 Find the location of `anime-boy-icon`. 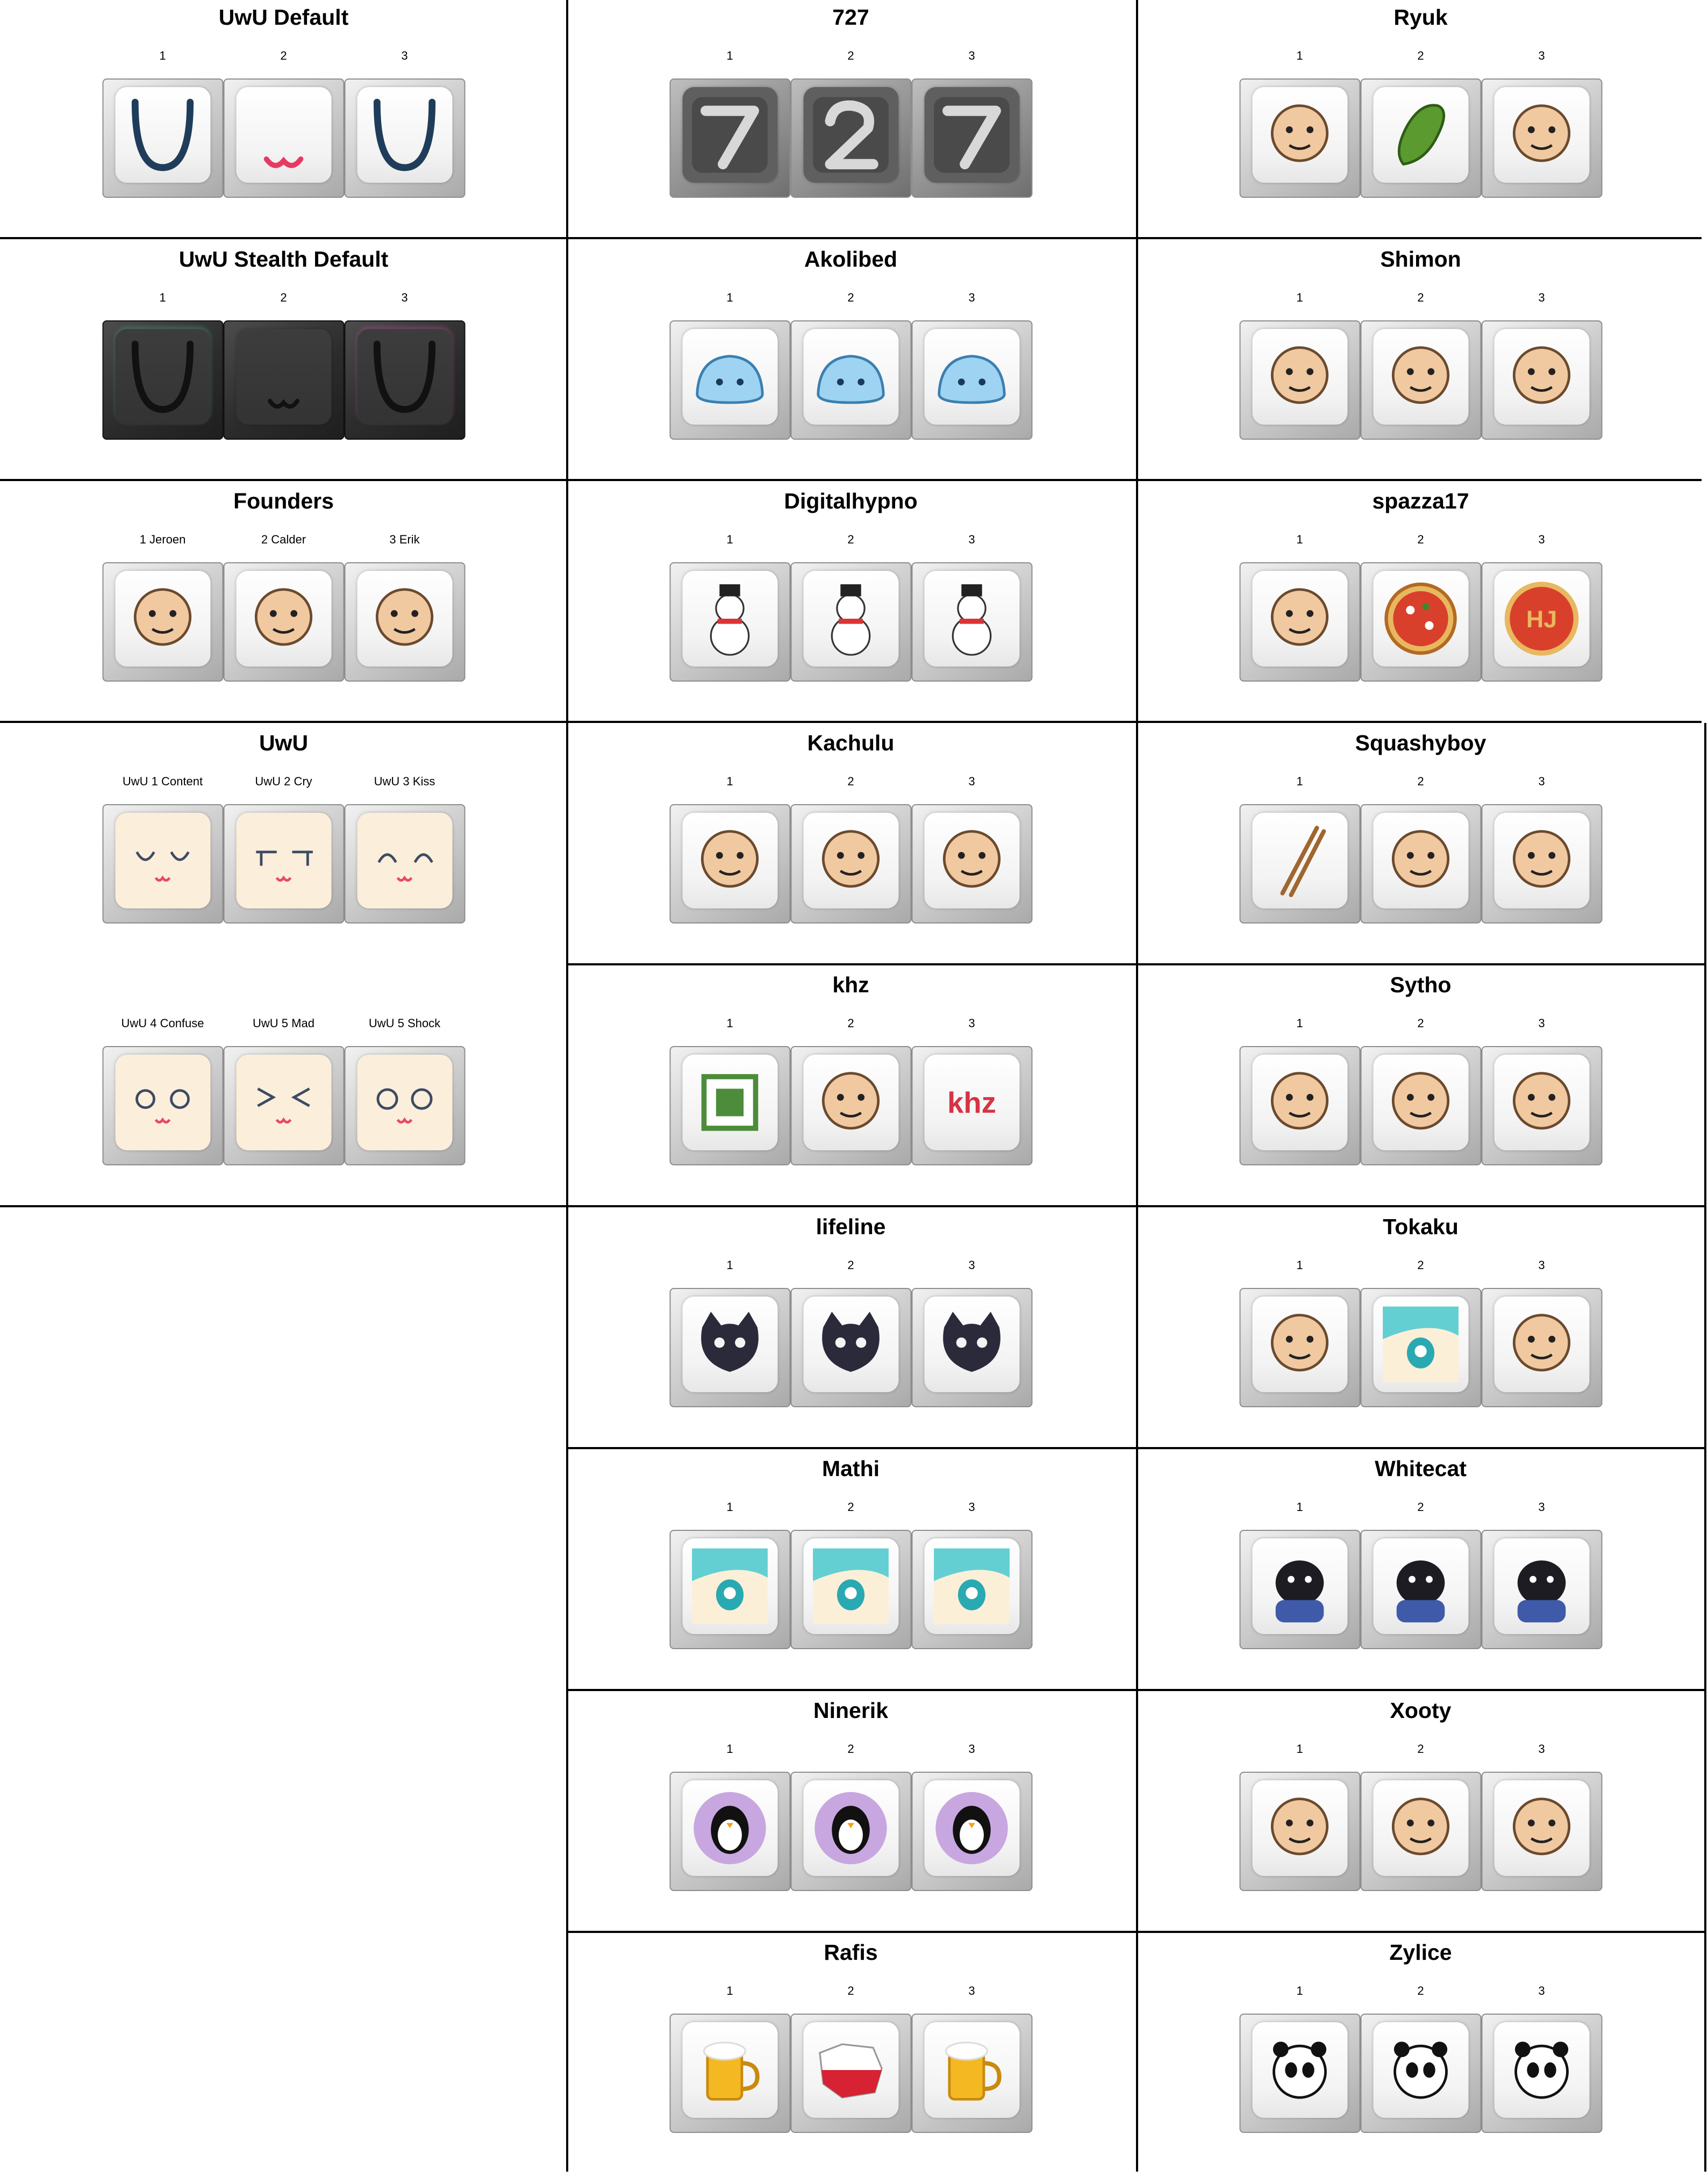

anime-boy-icon is located at coordinates (1421, 1344).